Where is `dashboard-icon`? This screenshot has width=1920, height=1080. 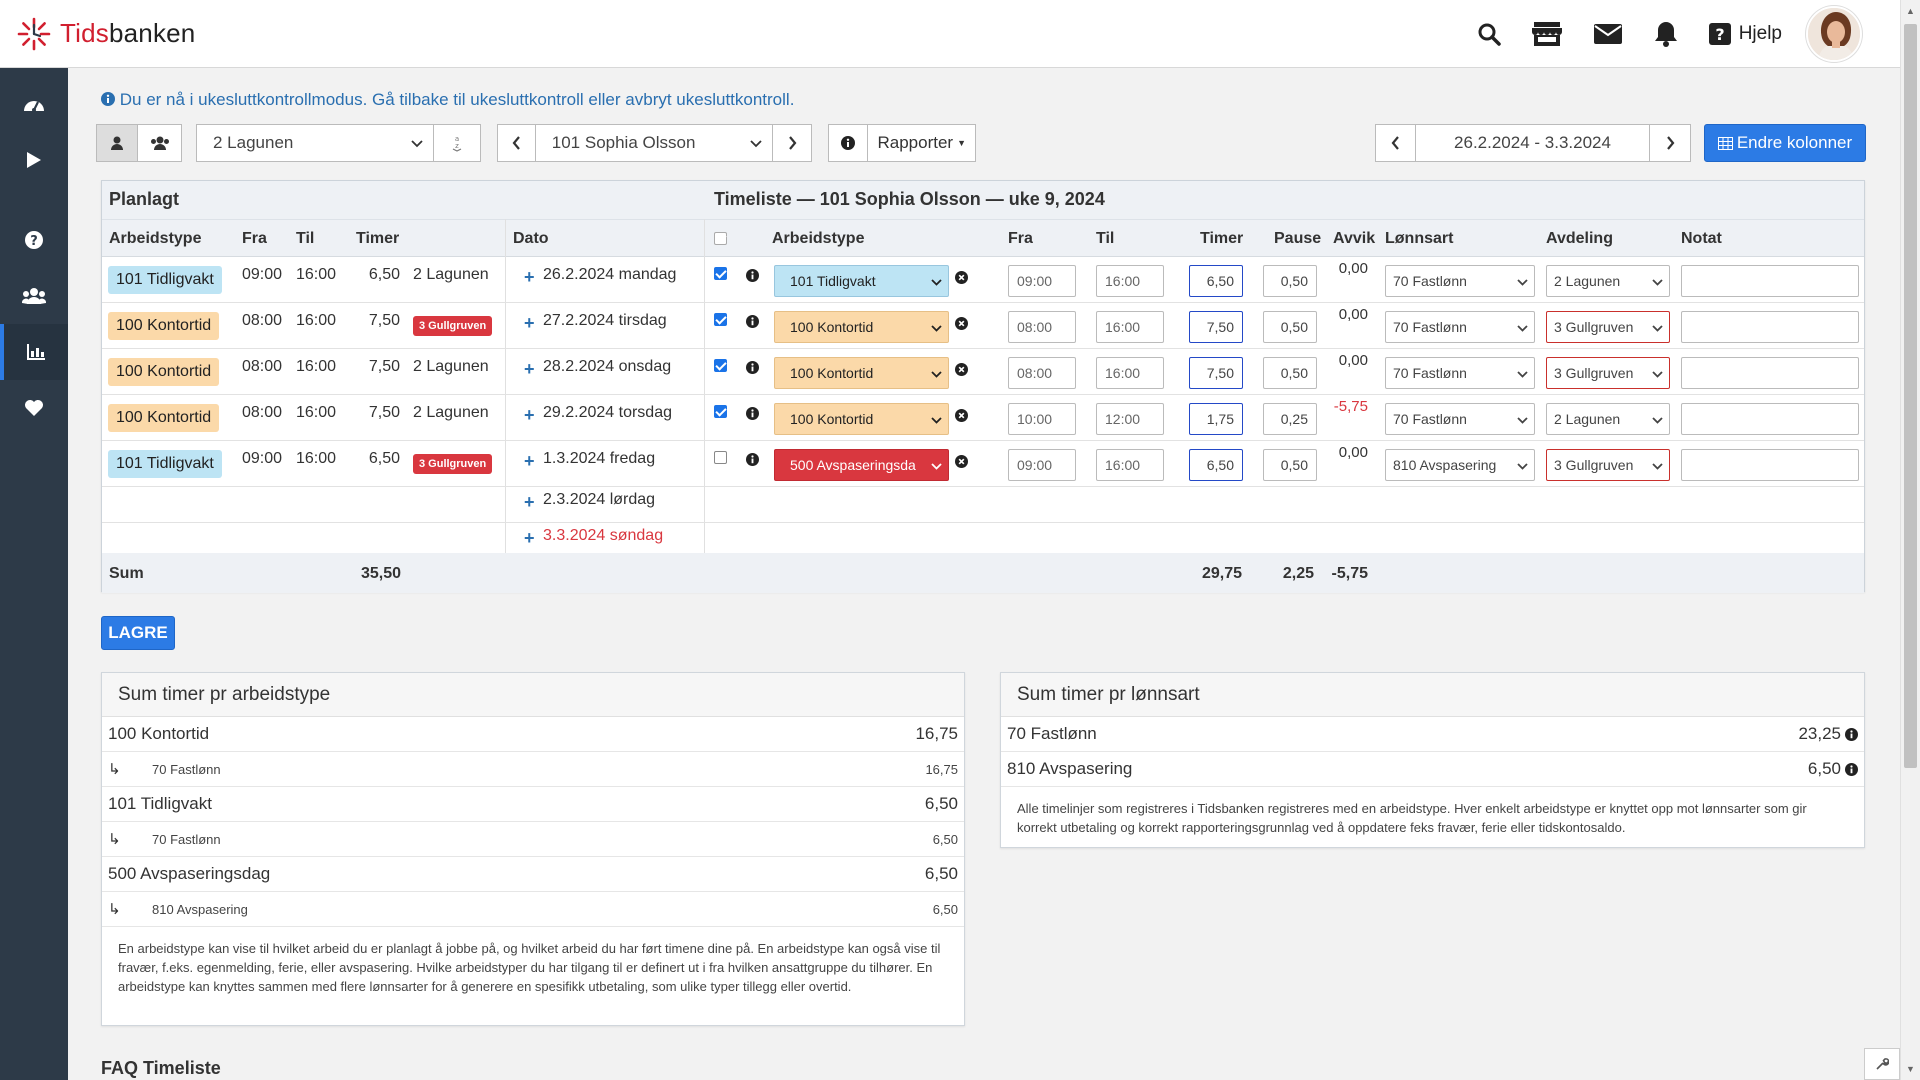
dashboard-icon is located at coordinates (34, 104).